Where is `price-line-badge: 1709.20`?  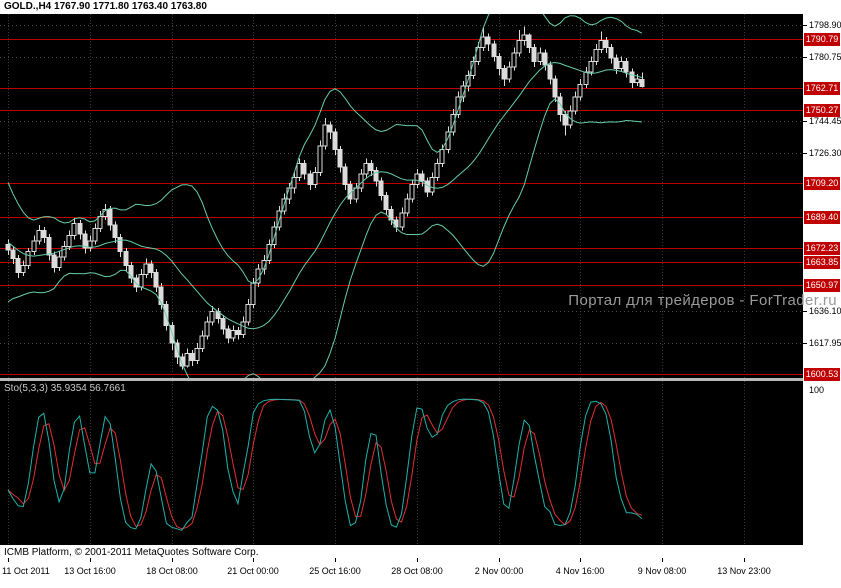
price-line-badge: 1709.20 is located at coordinates (822, 183).